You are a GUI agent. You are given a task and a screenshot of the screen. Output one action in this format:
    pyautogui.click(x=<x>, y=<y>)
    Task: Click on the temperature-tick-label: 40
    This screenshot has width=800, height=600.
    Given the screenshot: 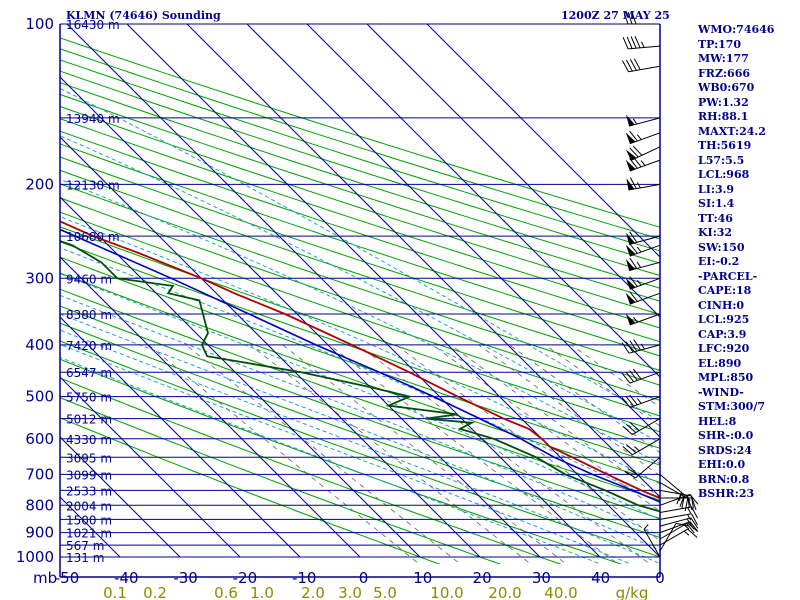 What is the action you would take?
    pyautogui.click(x=600, y=578)
    